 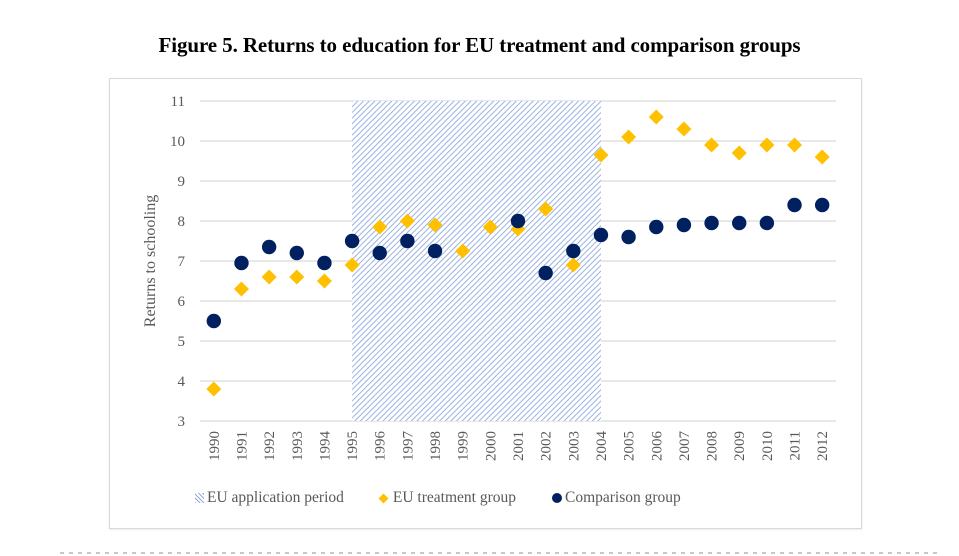 I want to click on y-tick-label: 9, so click(x=182, y=182).